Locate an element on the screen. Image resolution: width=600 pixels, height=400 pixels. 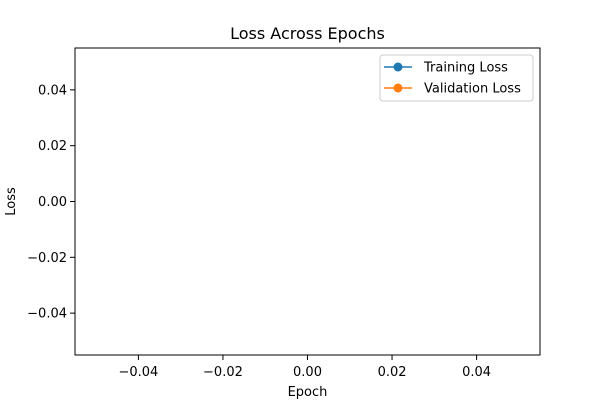
legend: Training Loss Validation Loss is located at coordinates (456, 78).